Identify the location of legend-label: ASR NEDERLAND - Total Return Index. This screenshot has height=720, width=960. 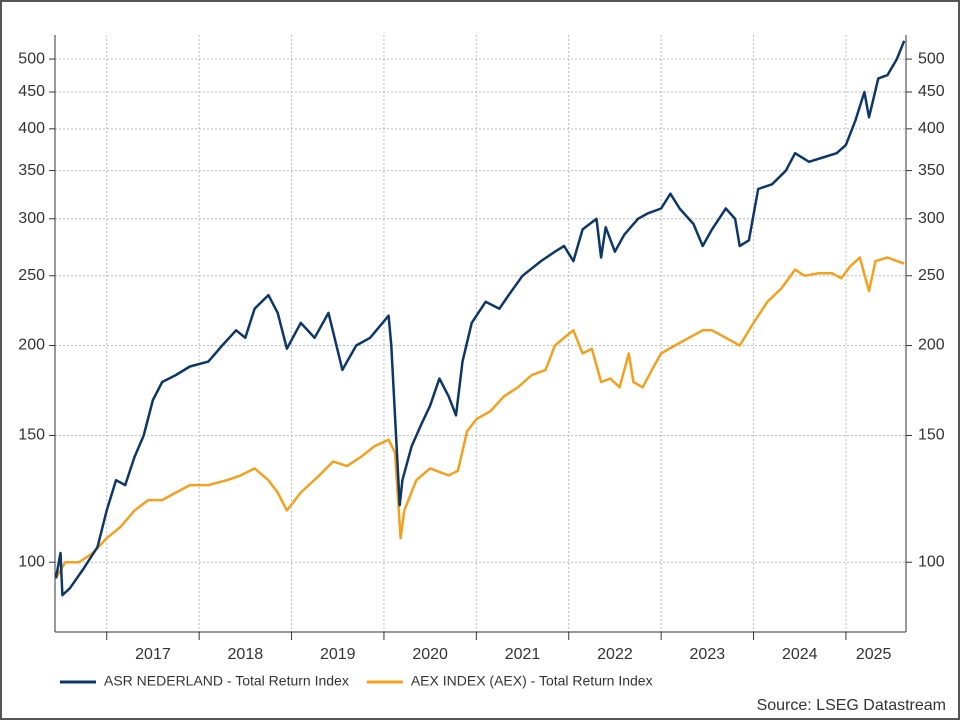
(226, 681).